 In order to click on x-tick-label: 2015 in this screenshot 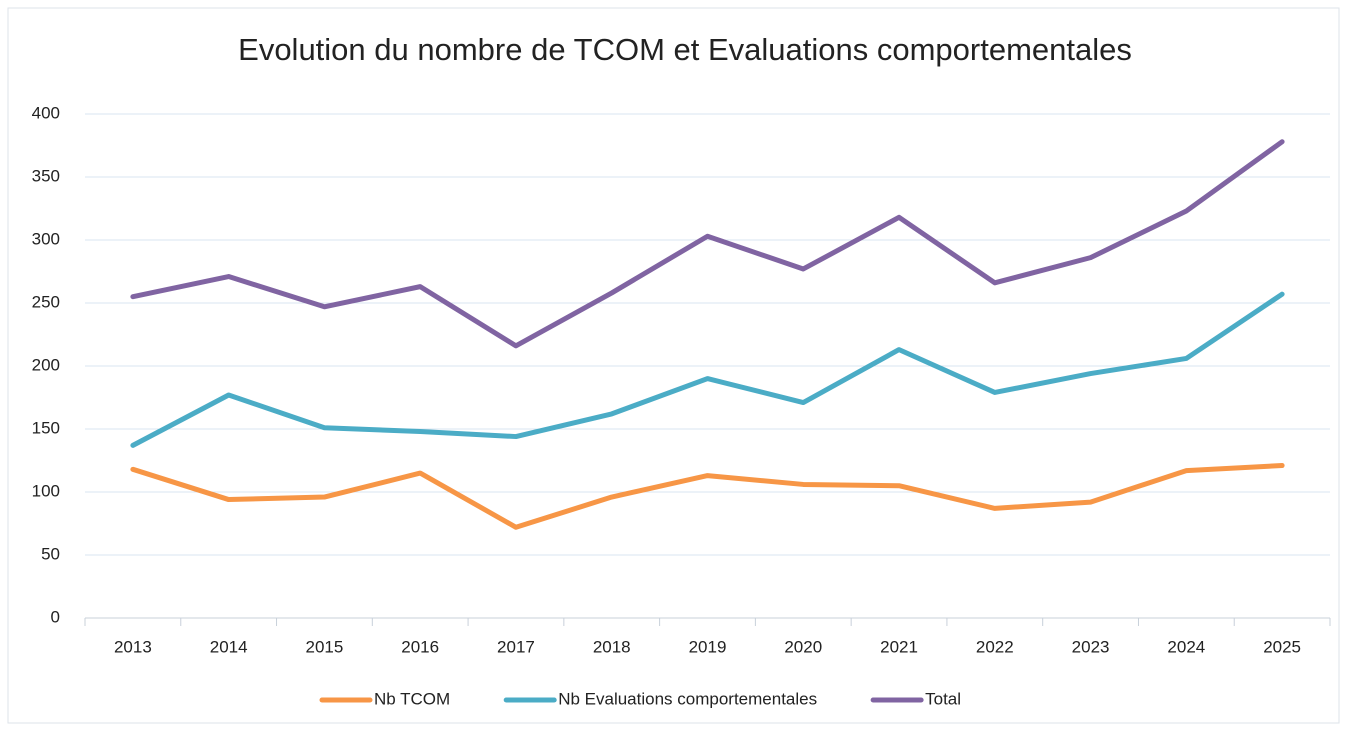, I will do `click(325, 646)`.